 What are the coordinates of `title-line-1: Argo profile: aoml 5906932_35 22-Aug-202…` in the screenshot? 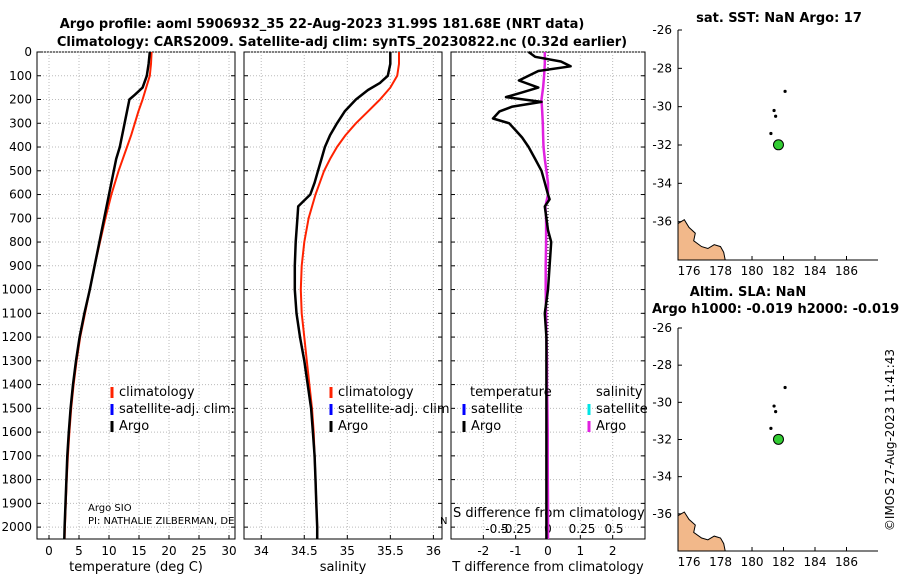 It's located at (322, 24).